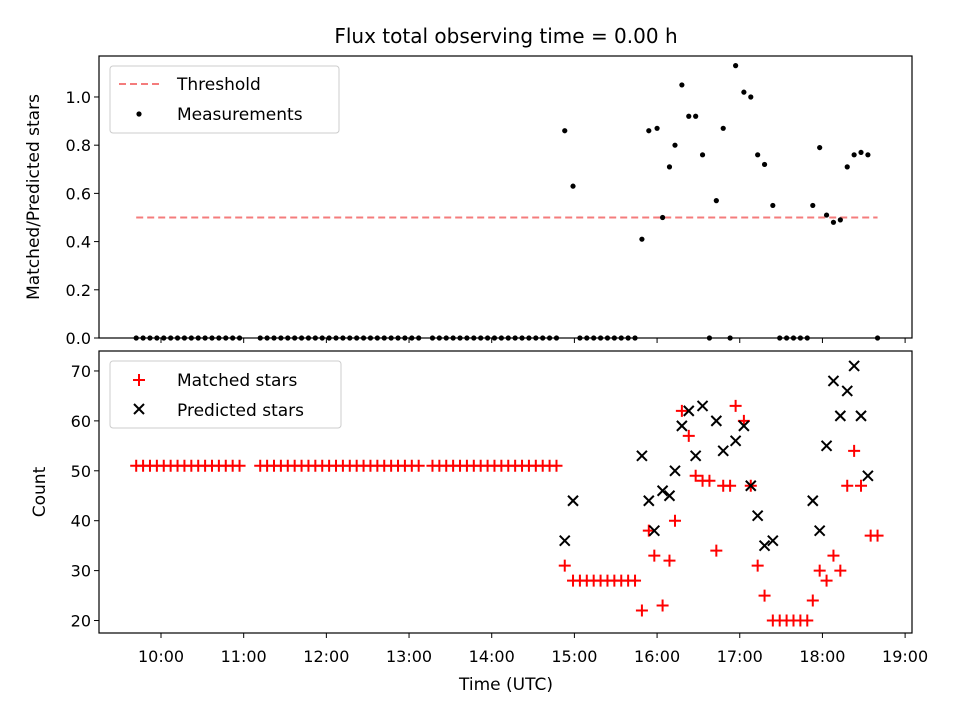 This screenshot has height=720, width=960. I want to click on x-axis-label: Time (UTC), so click(505, 685).